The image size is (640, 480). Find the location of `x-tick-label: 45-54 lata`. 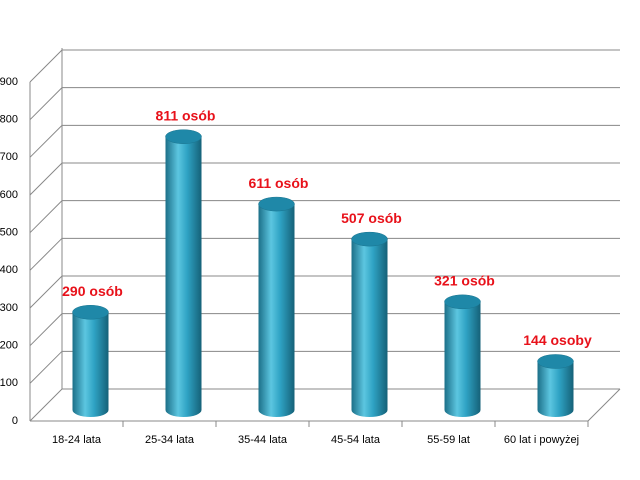

x-tick-label: 45-54 lata is located at coordinates (356, 440).